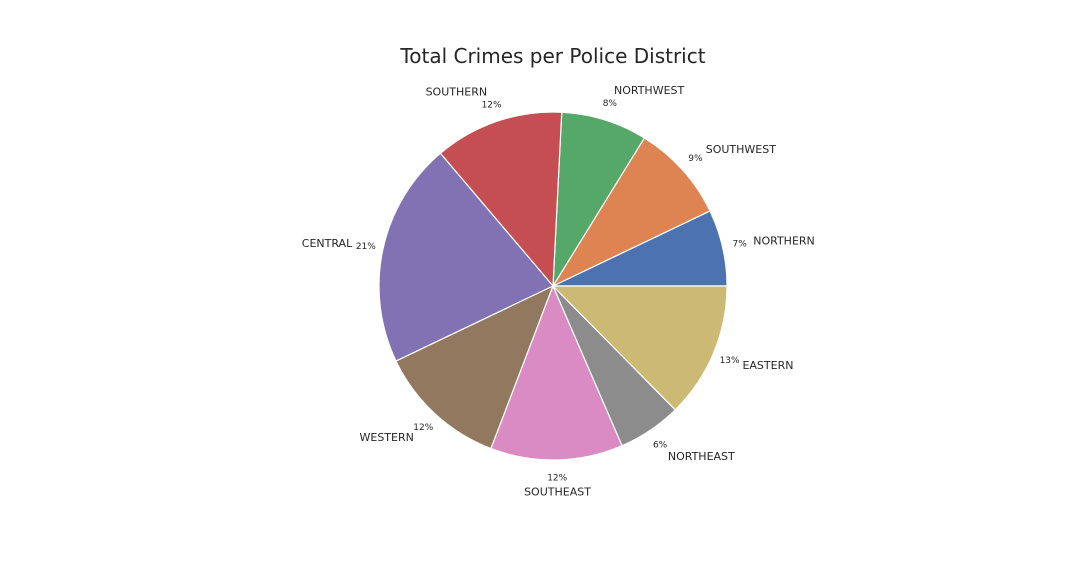  Describe the element at coordinates (492, 106) in the screenshot. I see `percent-label-southern: 12%` at that location.